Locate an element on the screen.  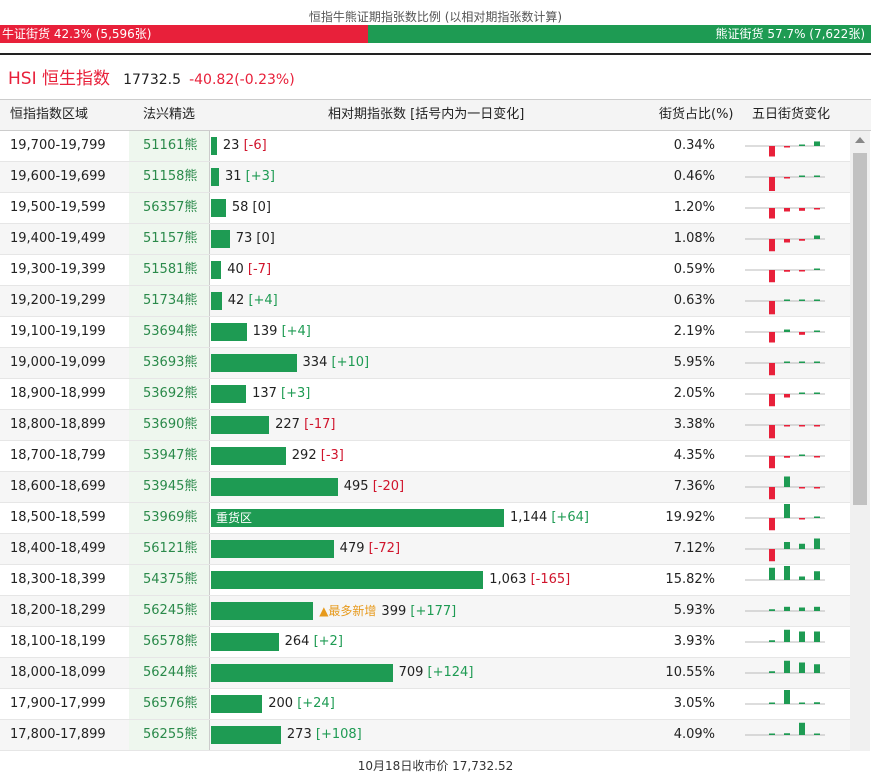
qty-cell: 58 [0] is located at coordinates (240, 208).